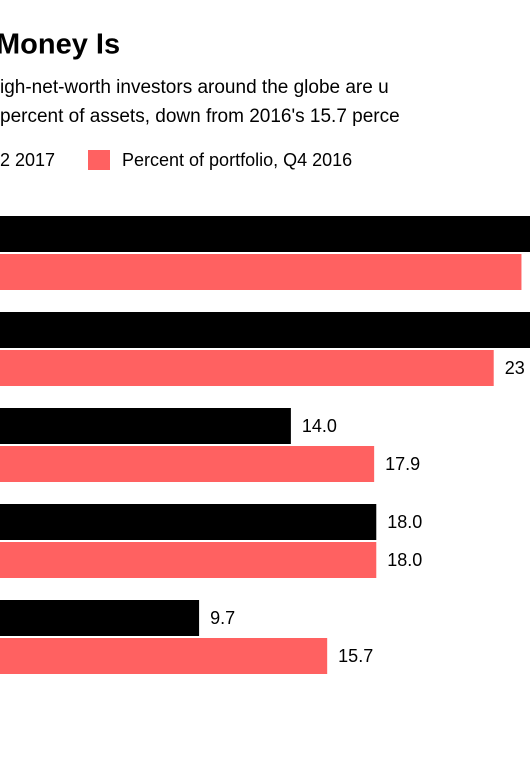 The image size is (530, 776). I want to click on value-label: 23, so click(515, 368).